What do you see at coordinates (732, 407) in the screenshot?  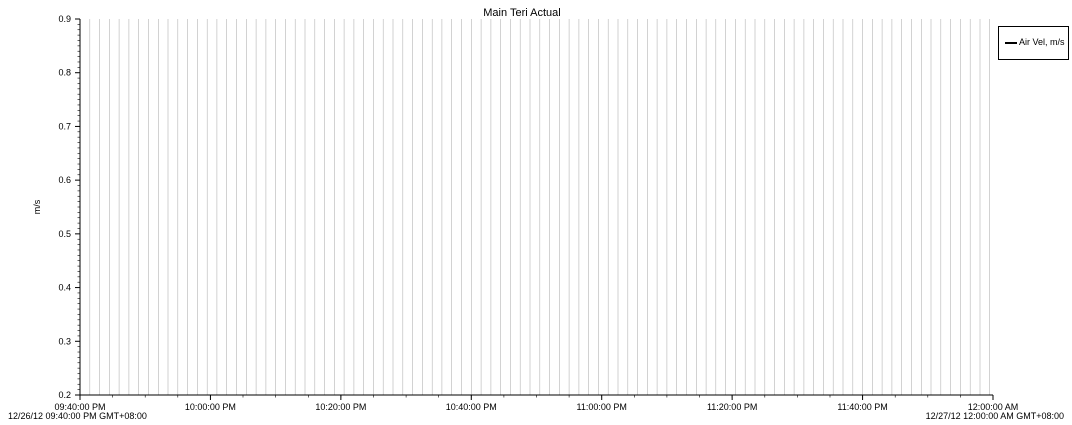 I see `x-tick-label: 11:20:00 PM` at bounding box center [732, 407].